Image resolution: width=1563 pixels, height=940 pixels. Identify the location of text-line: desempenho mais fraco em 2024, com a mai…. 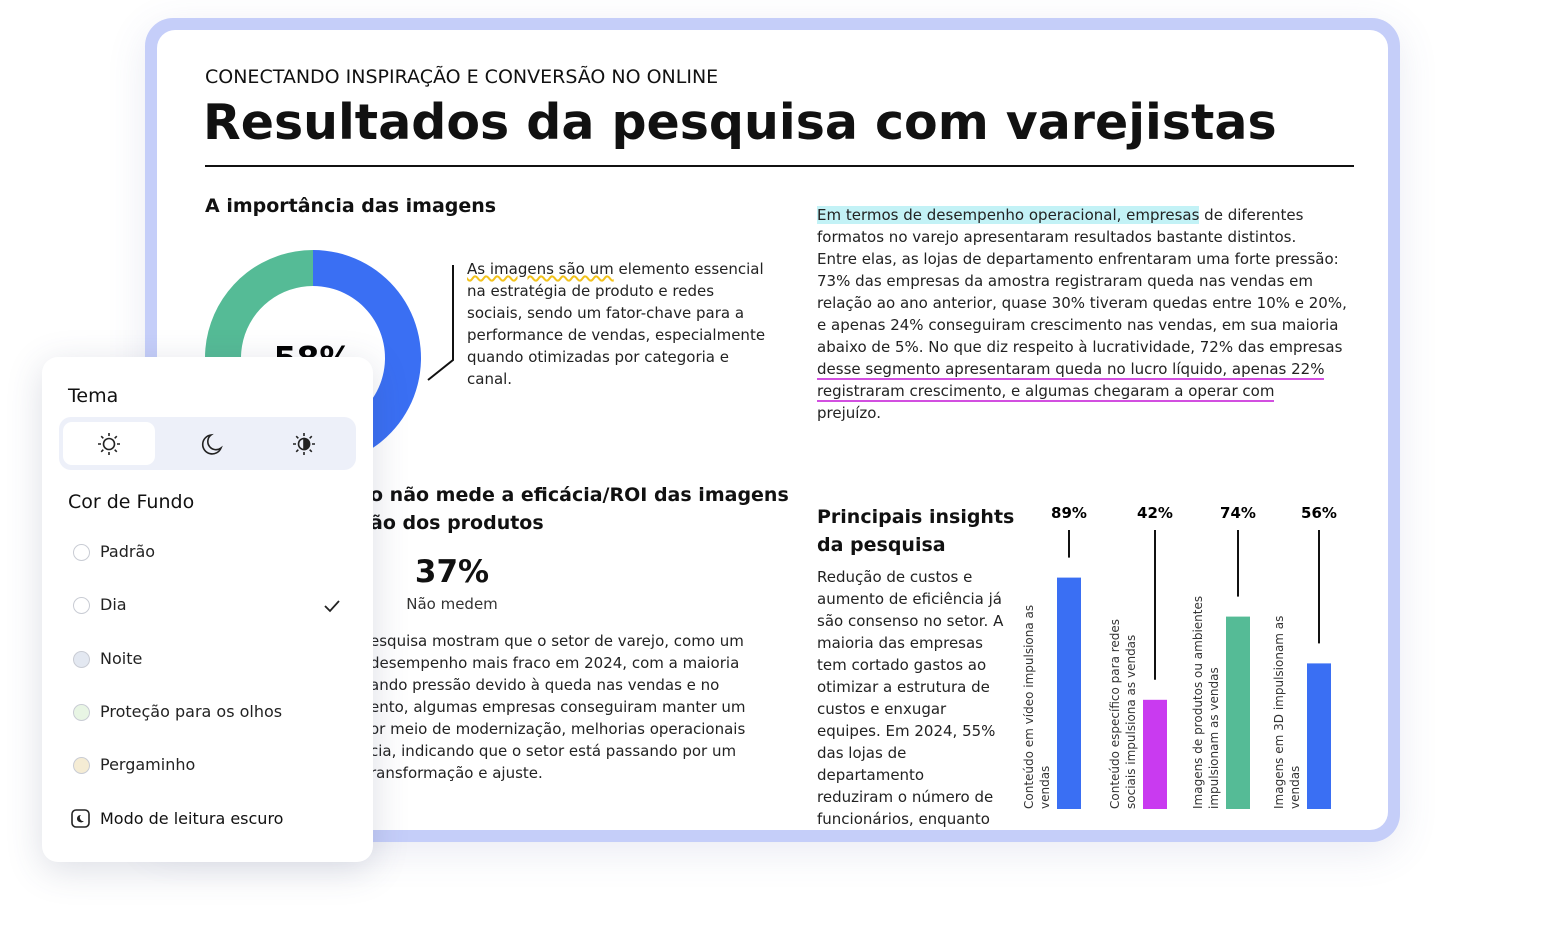
(554, 663).